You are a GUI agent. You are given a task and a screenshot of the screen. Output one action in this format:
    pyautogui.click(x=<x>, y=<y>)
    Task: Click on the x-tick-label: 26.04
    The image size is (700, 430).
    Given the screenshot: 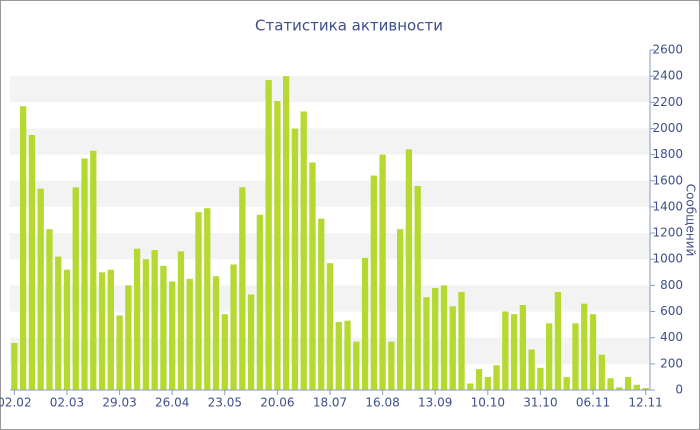 What is the action you would take?
    pyautogui.click(x=172, y=403)
    